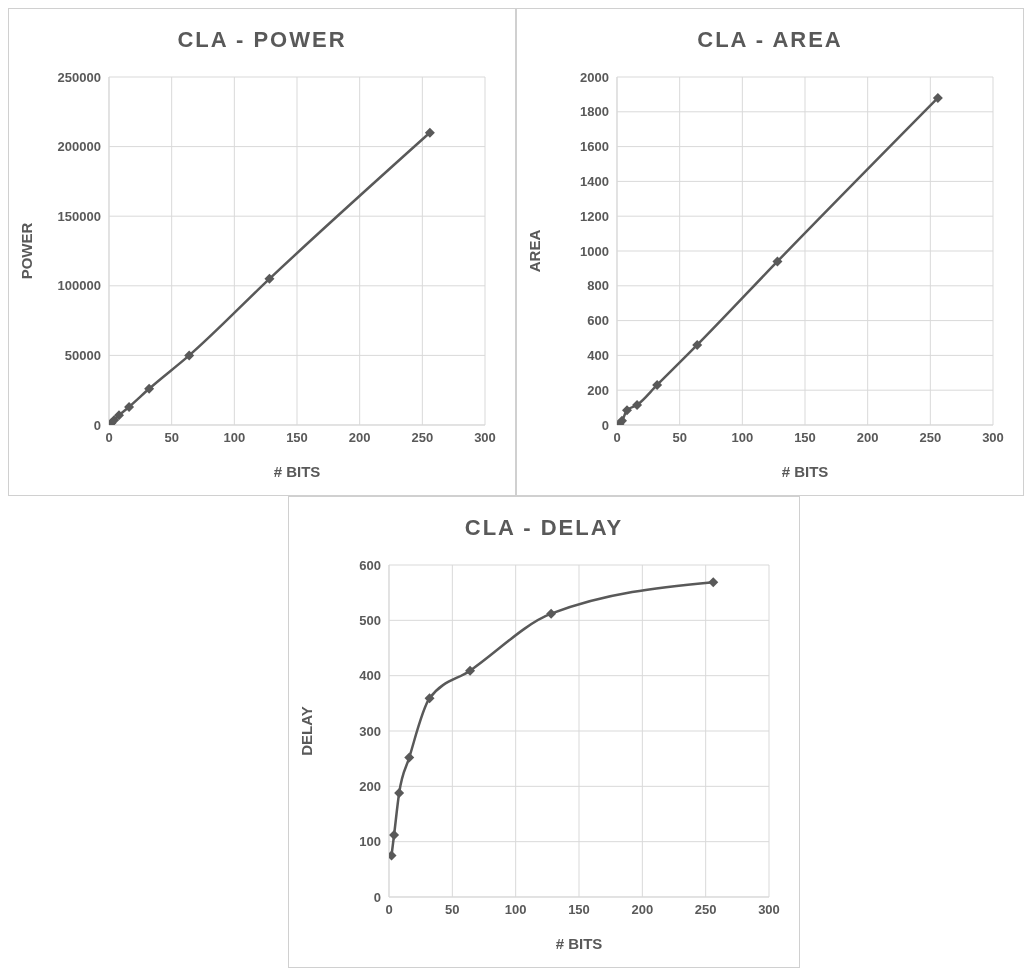 The width and height of the screenshot is (1032, 972). I want to click on y-axis-title: POWER, so click(27, 251).